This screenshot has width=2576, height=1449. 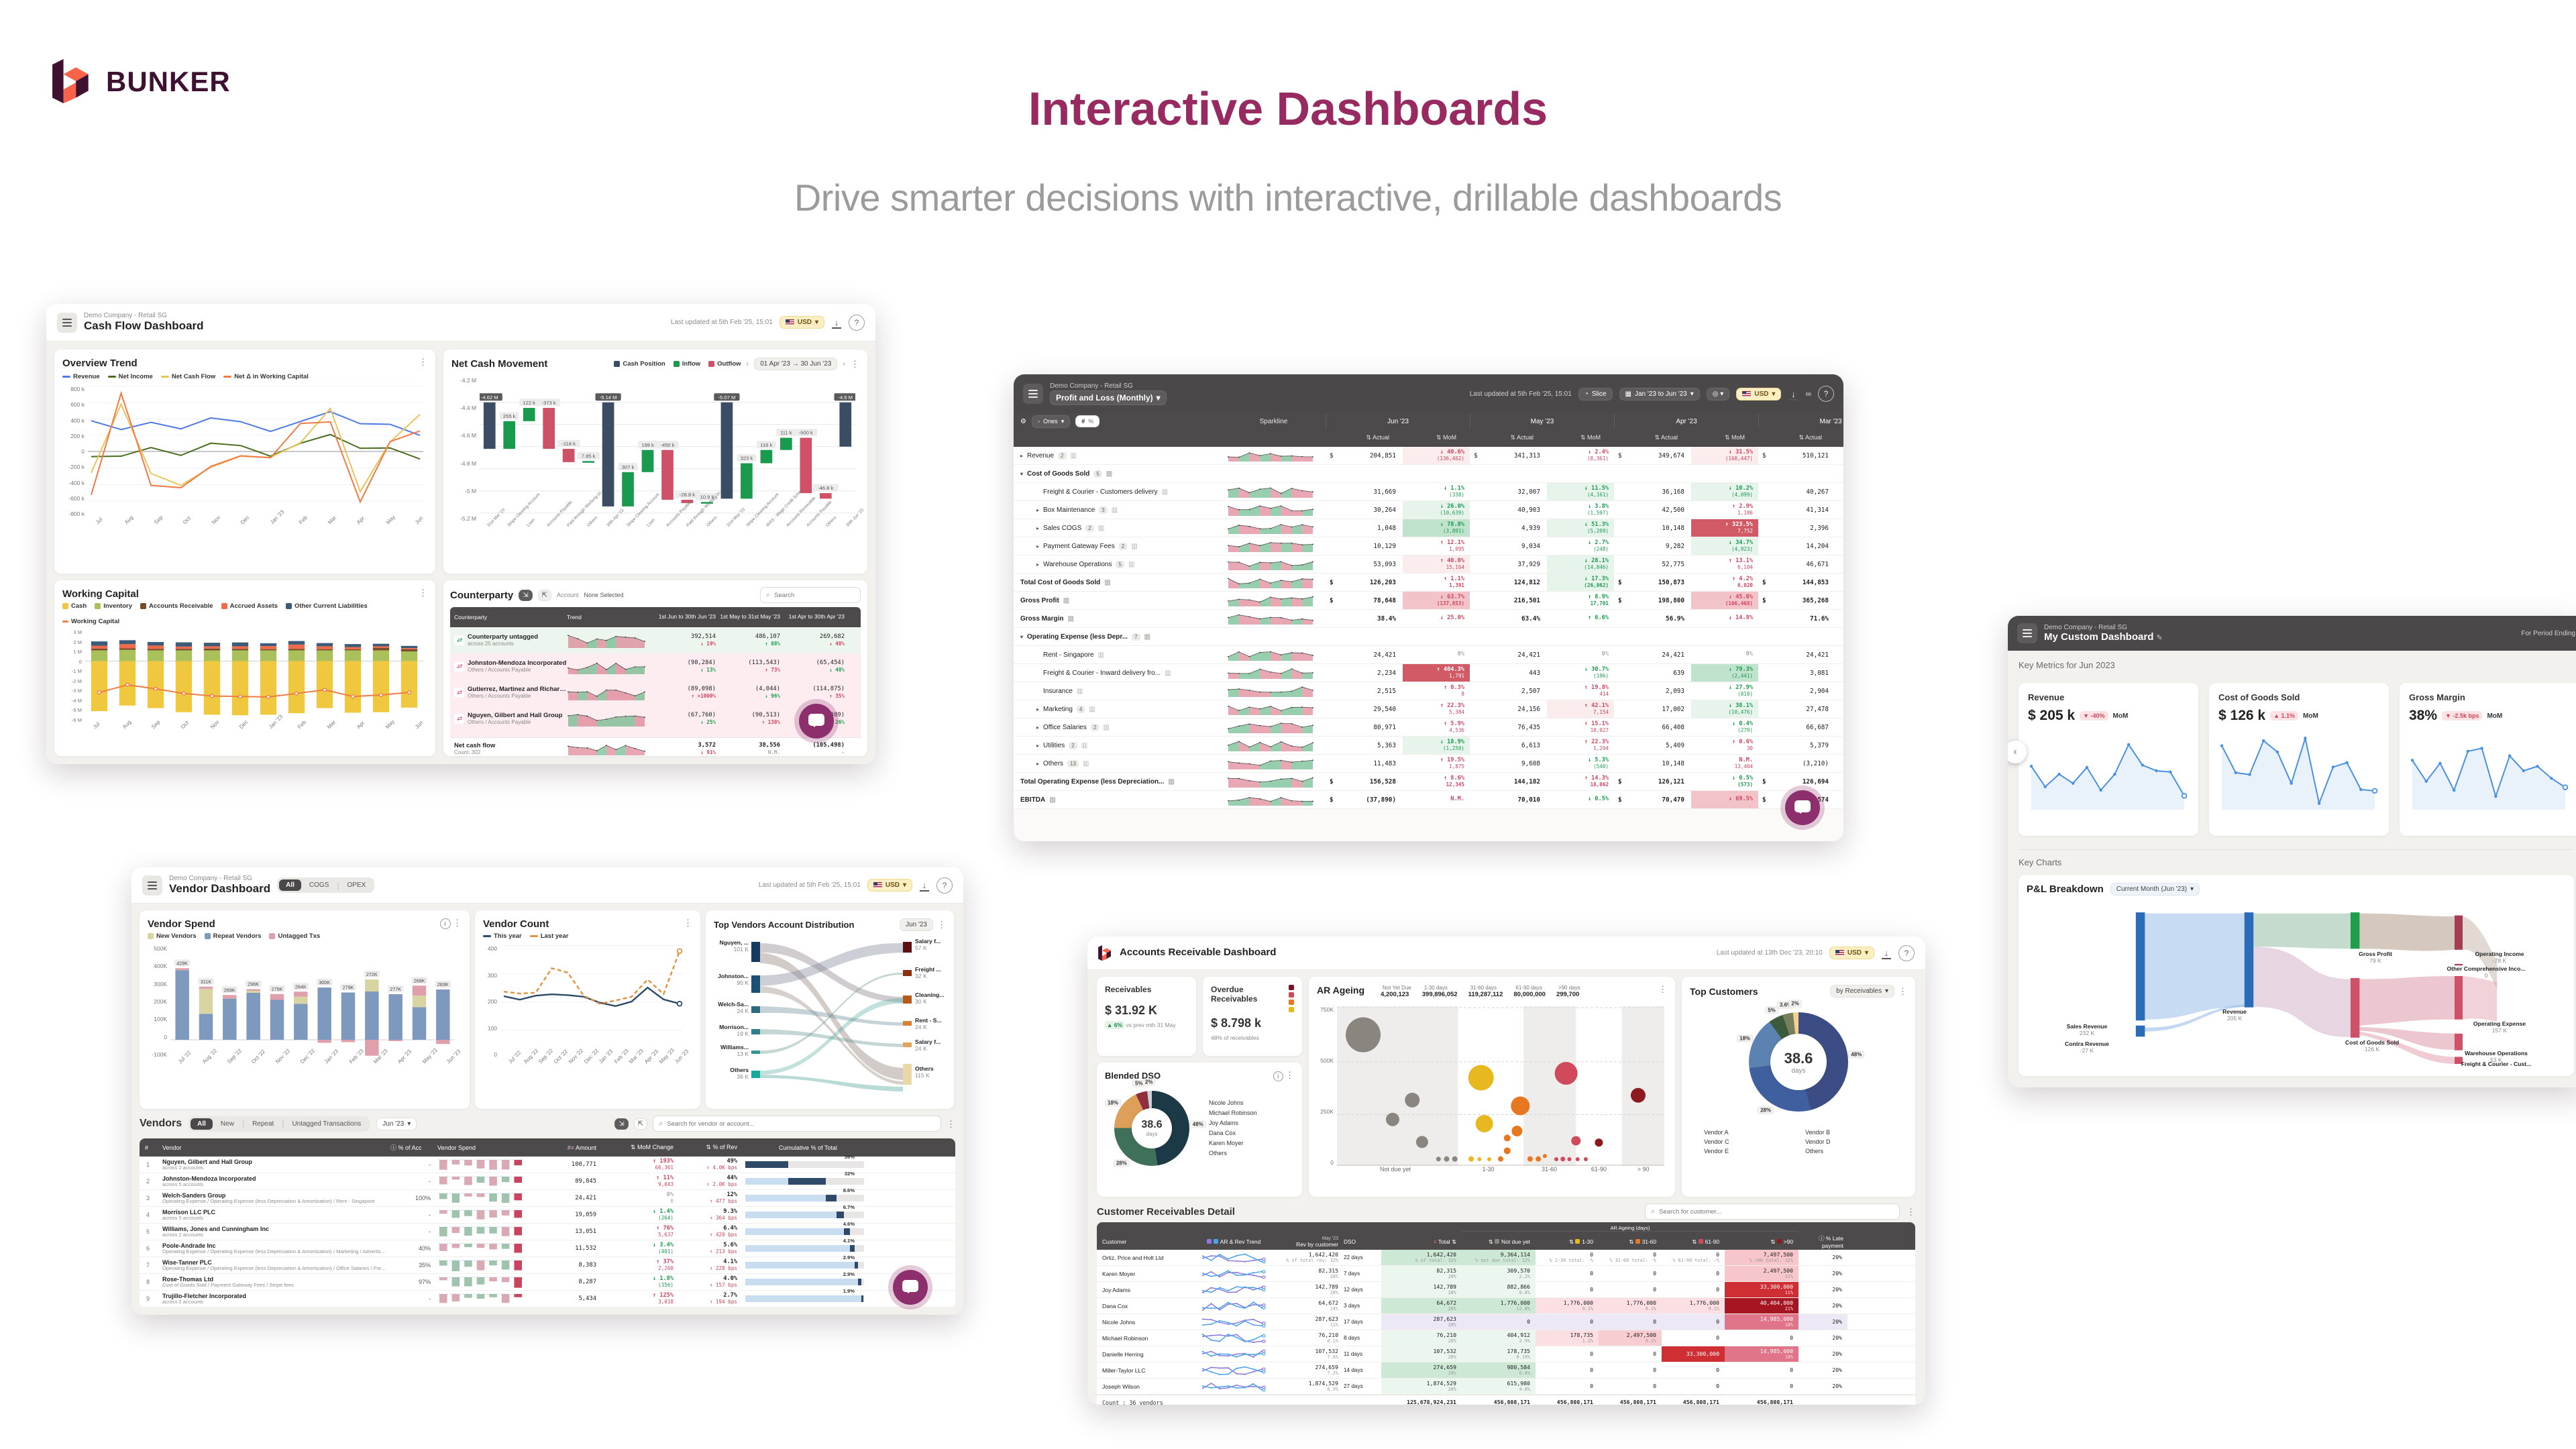 What do you see at coordinates (1087, 421) in the screenshot?
I see `number-format-toggle: # %` at bounding box center [1087, 421].